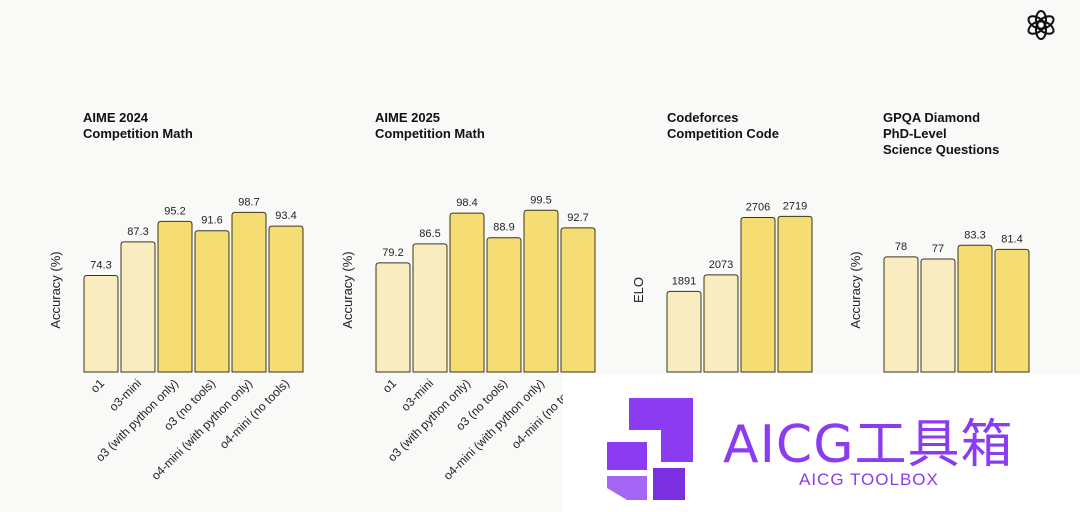 This screenshot has width=1080, height=512. I want to click on chart-title-line: Science Questions, so click(941, 149).